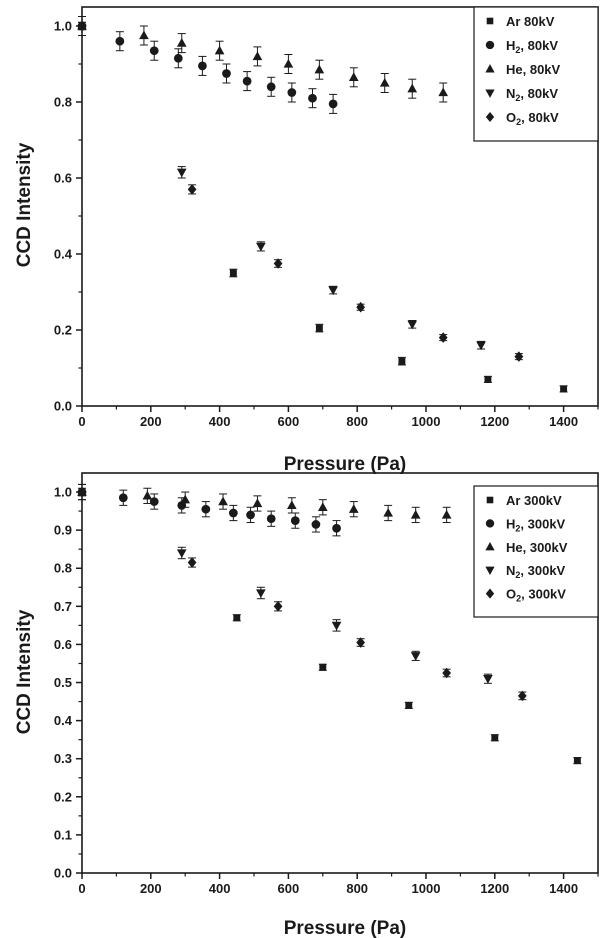  I want to click on x-tick-label: 1200, so click(494, 888).